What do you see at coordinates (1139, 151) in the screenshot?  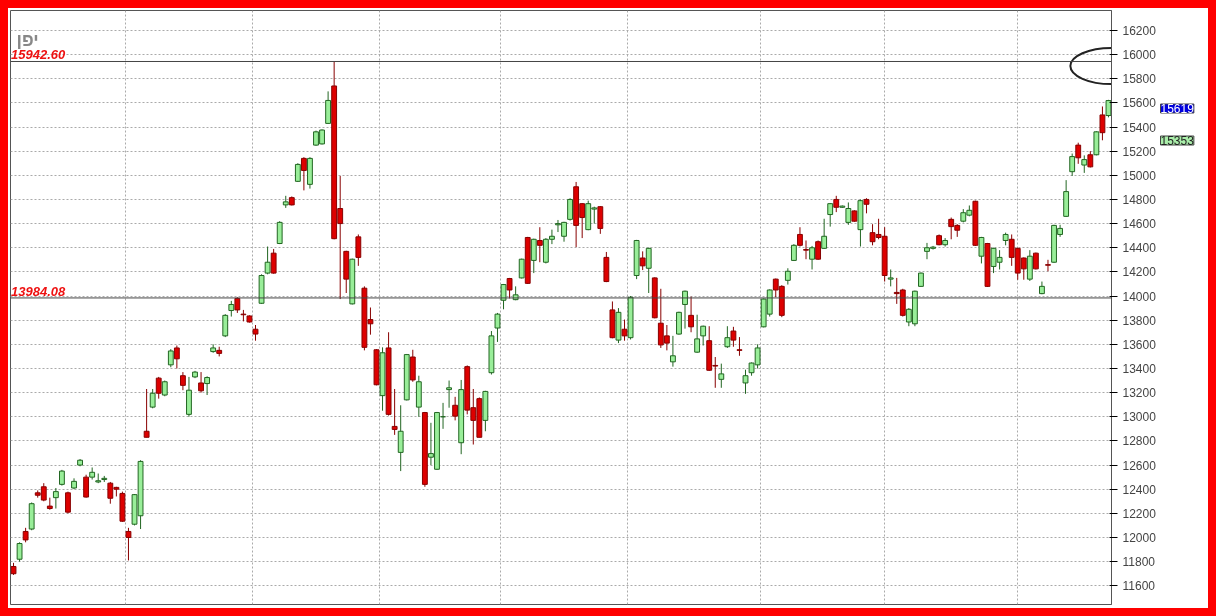 I see `y-tick-label: 15200` at bounding box center [1139, 151].